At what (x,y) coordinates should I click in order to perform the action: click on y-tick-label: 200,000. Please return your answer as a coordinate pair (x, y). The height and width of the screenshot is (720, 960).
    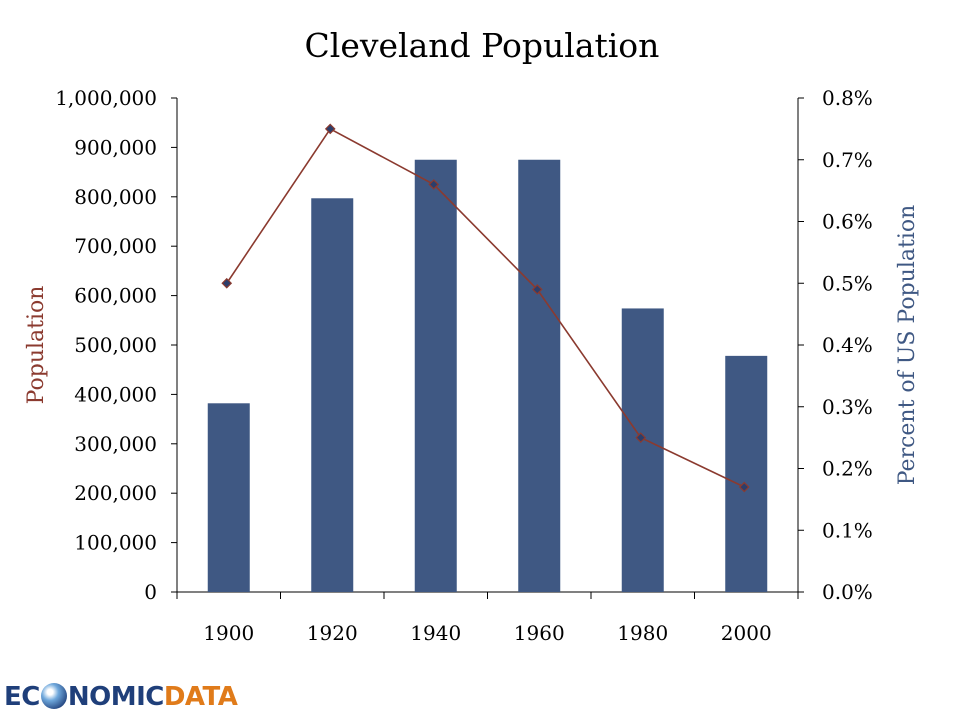
    Looking at the image, I should click on (115, 493).